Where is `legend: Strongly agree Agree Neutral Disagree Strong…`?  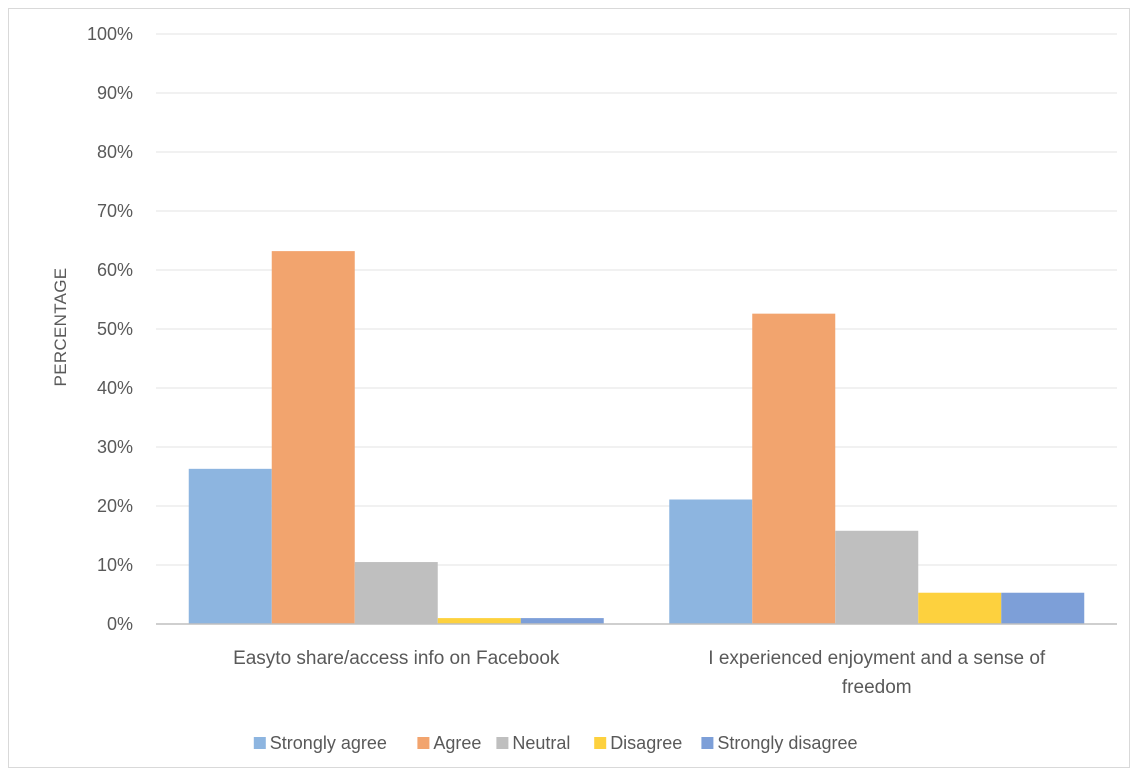
legend: Strongly agree Agree Neutral Disagree Strong… is located at coordinates (555, 743).